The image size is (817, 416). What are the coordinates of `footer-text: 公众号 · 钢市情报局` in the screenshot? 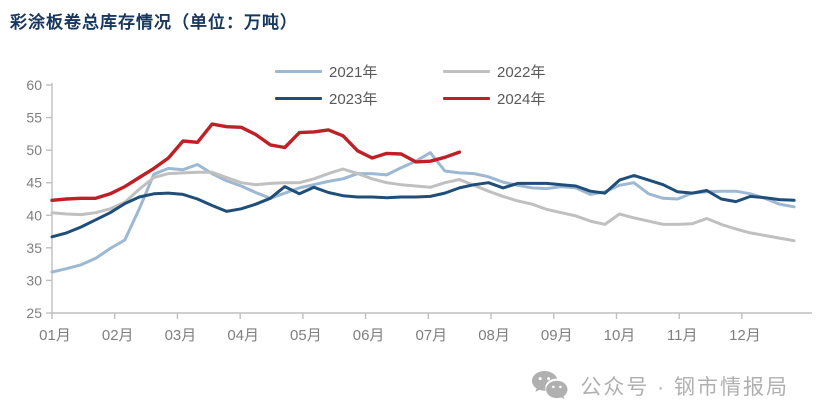 It's located at (684, 387).